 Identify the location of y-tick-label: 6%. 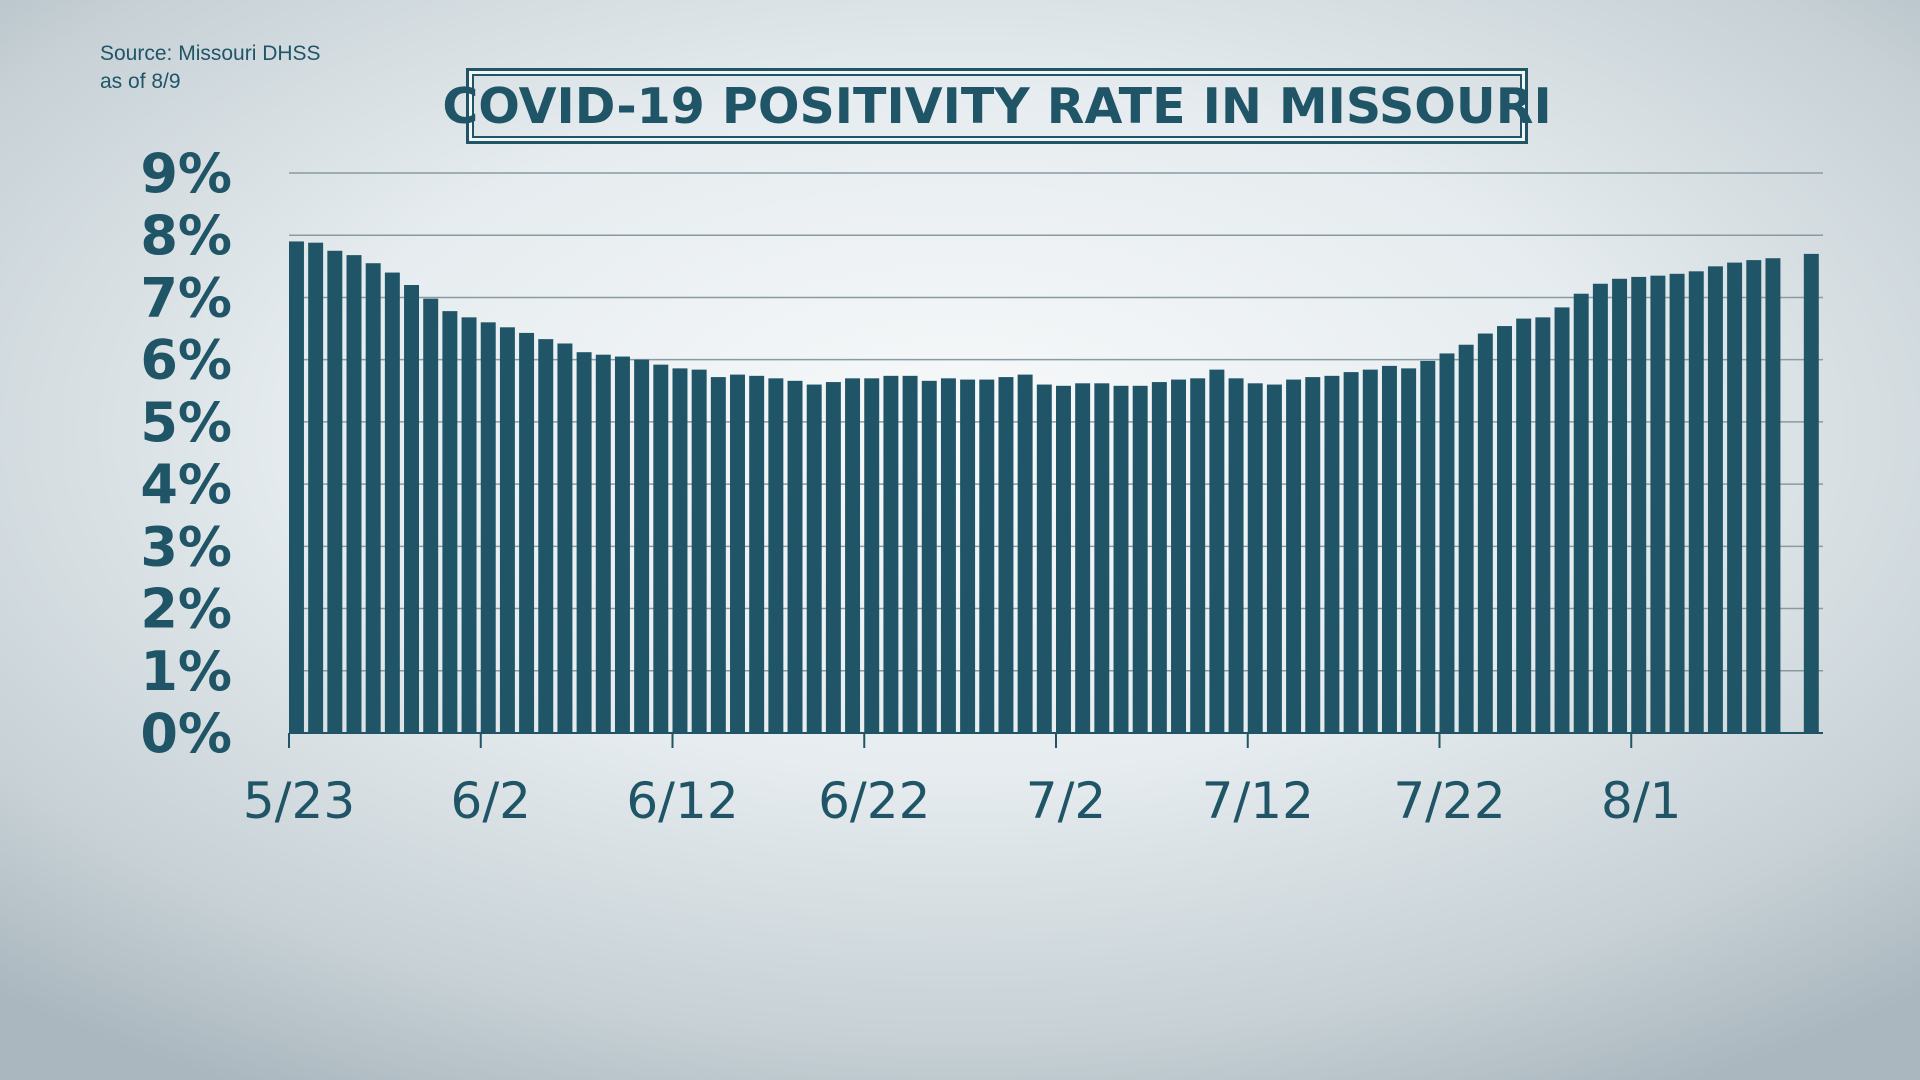
(186, 360).